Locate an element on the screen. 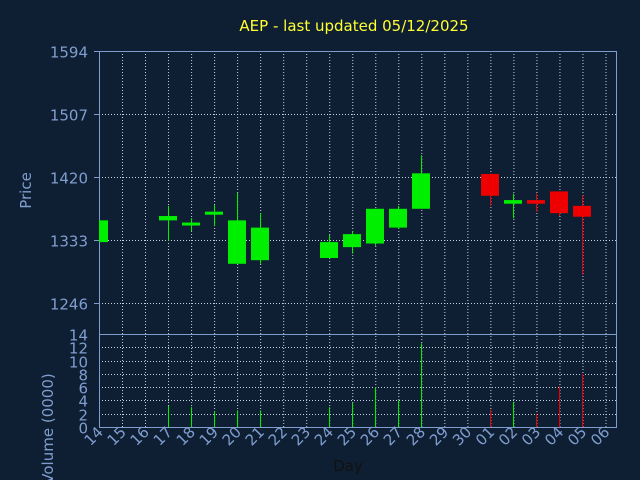 Image resolution: width=640 pixels, height=480 pixels. chart-title: AEP - last updated 05/12/2025 is located at coordinates (353, 26).